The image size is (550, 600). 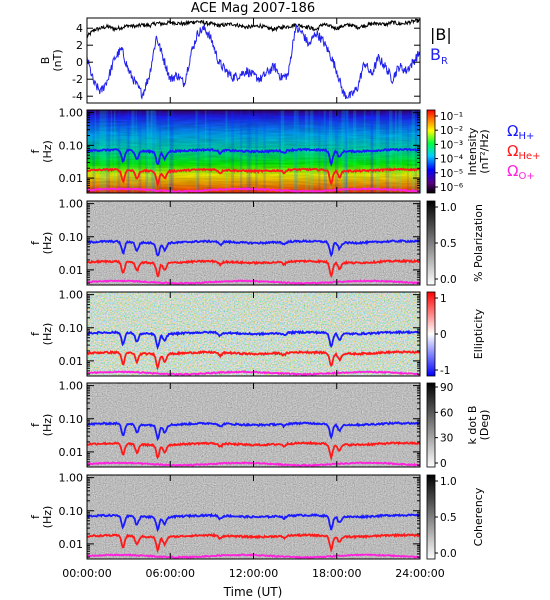 What do you see at coordinates (446, 388) in the screenshot?
I see `colorbar-tick-label: 90` at bounding box center [446, 388].